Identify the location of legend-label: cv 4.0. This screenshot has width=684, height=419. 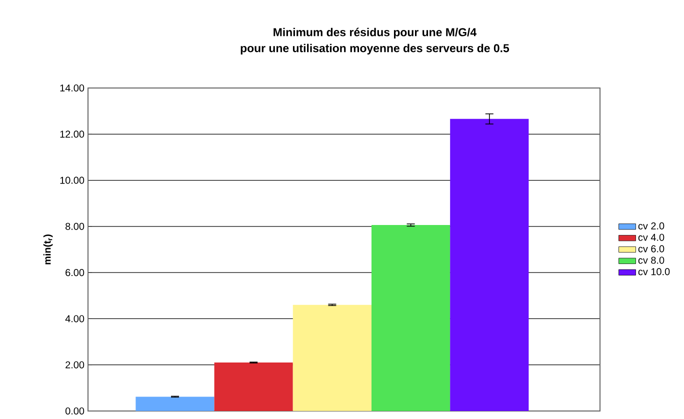
(651, 237).